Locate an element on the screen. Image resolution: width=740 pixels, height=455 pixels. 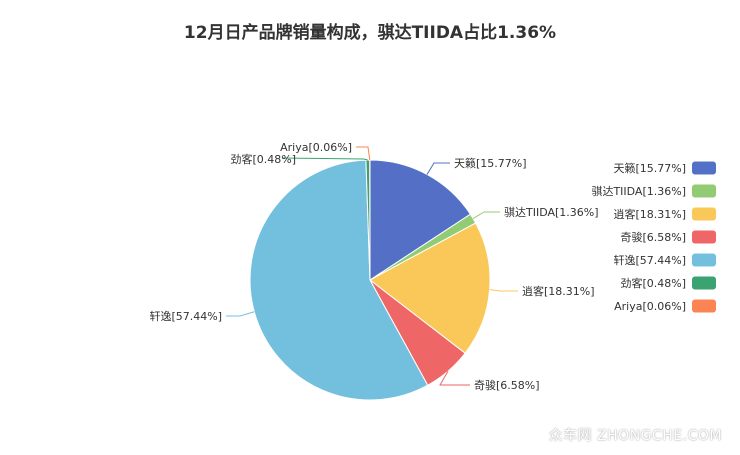
legend-label: 逍客[18.31%] is located at coordinates (649, 214).